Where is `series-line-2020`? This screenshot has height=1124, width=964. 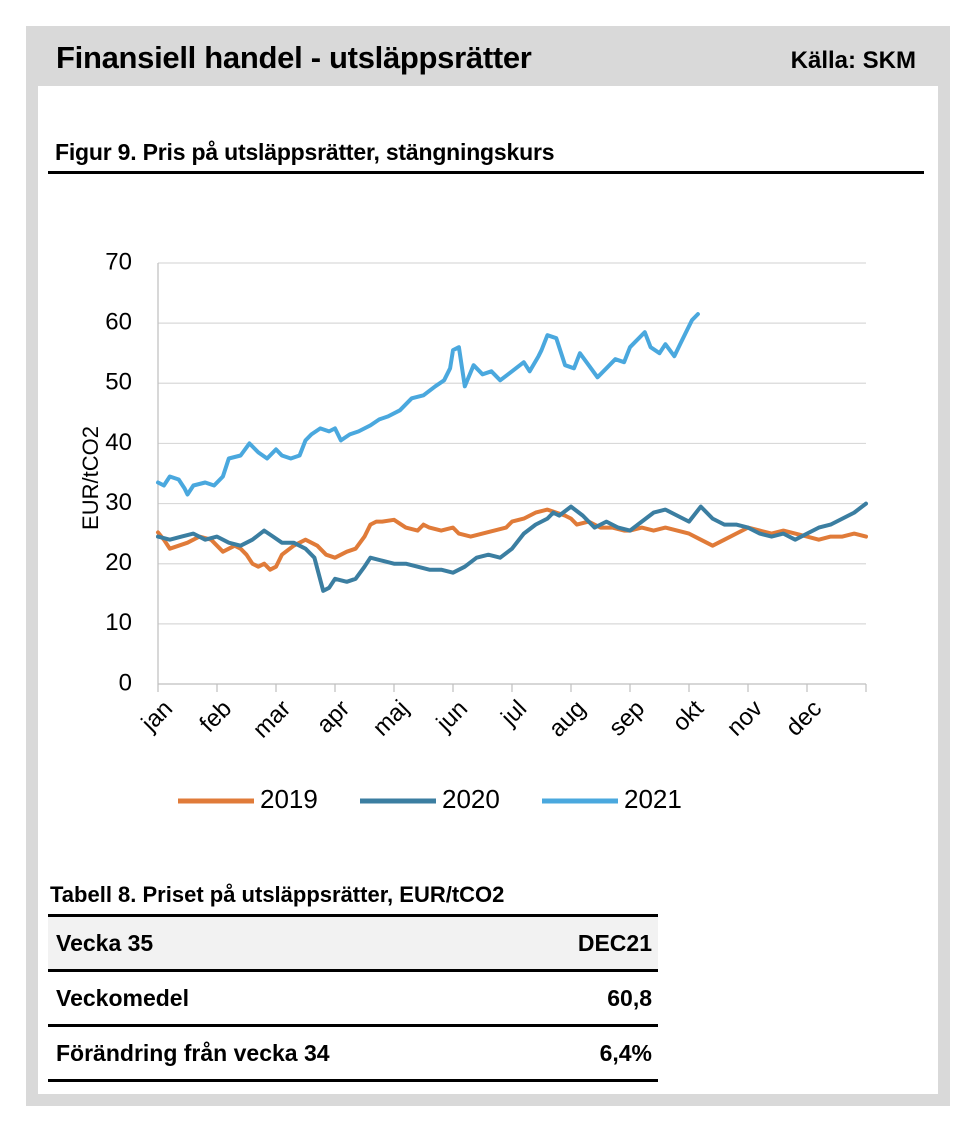 series-line-2020 is located at coordinates (512, 547).